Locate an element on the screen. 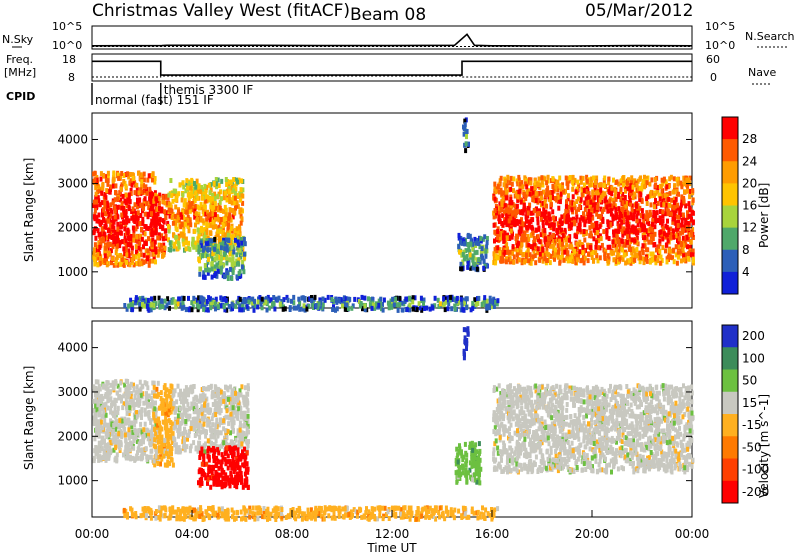 The image size is (800, 559). freq-tick-bottom: 8 is located at coordinates (71, 77).